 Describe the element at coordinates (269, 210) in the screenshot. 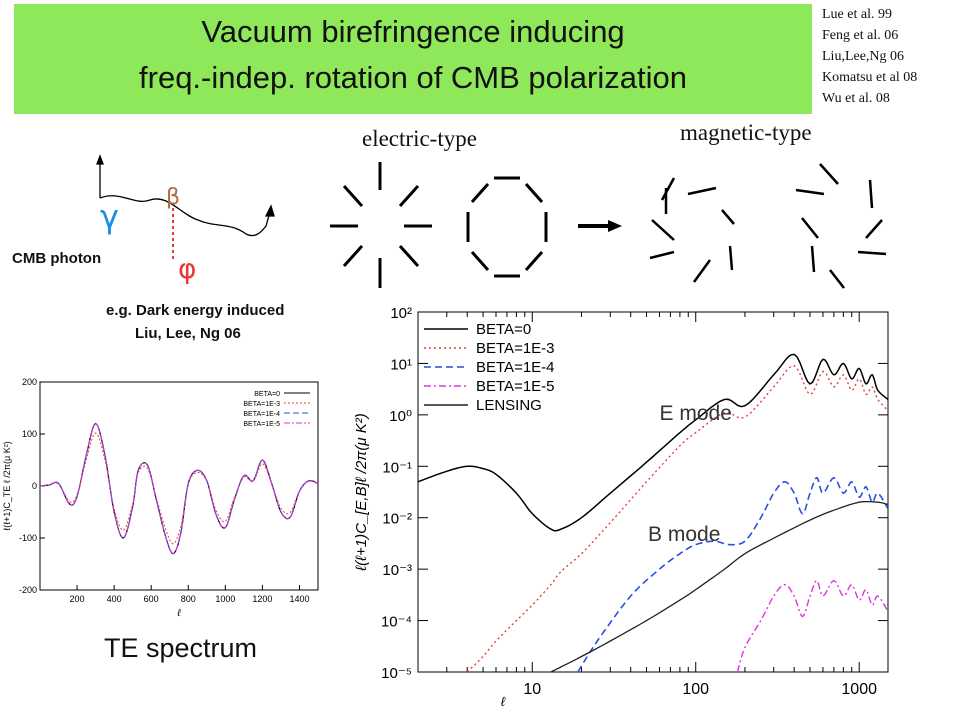

I see `path-arrowhead` at that location.